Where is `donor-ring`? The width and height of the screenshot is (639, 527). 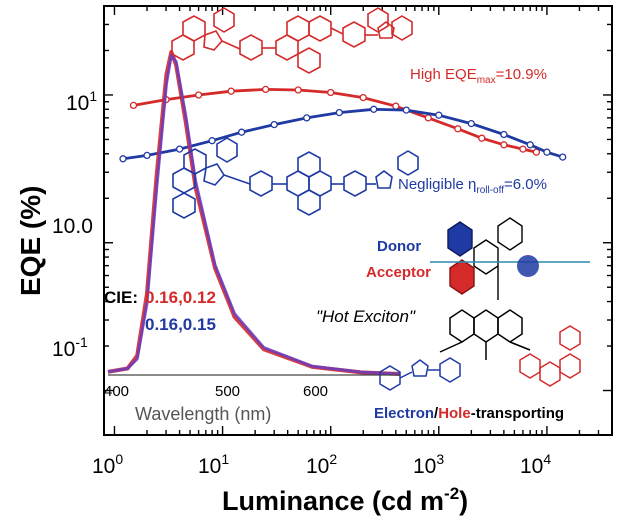
donor-ring is located at coordinates (460, 239).